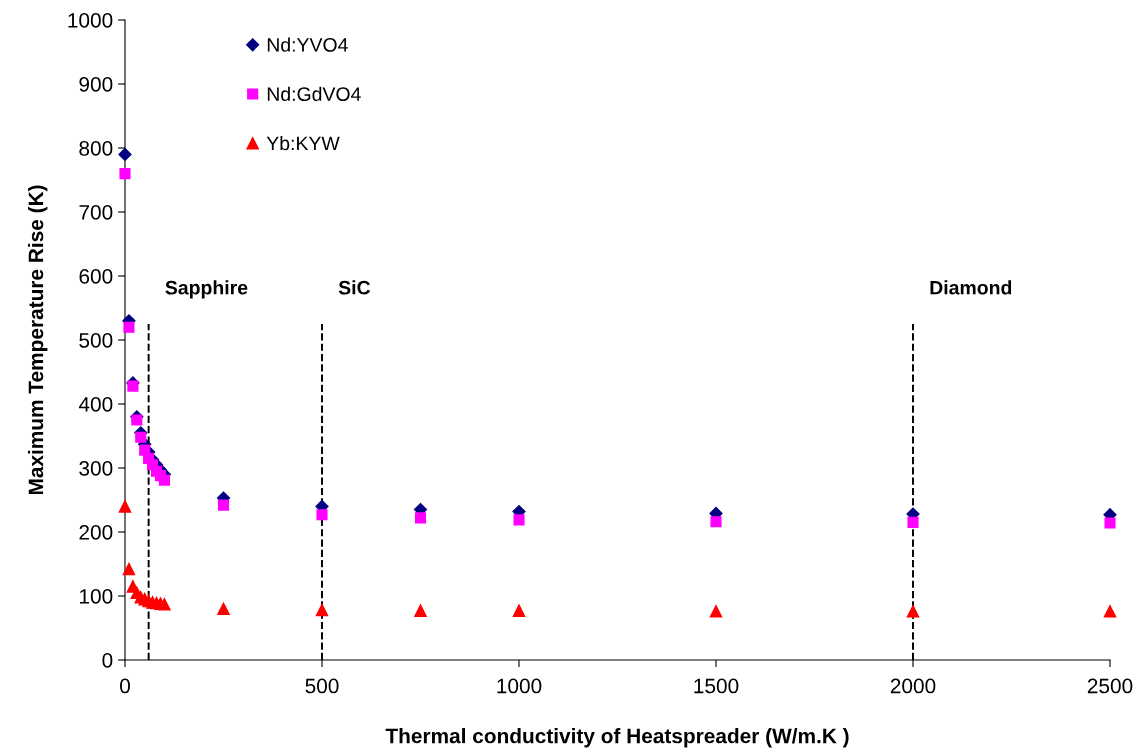  What do you see at coordinates (354, 287) in the screenshot?
I see `ref-line-label: SiC` at bounding box center [354, 287].